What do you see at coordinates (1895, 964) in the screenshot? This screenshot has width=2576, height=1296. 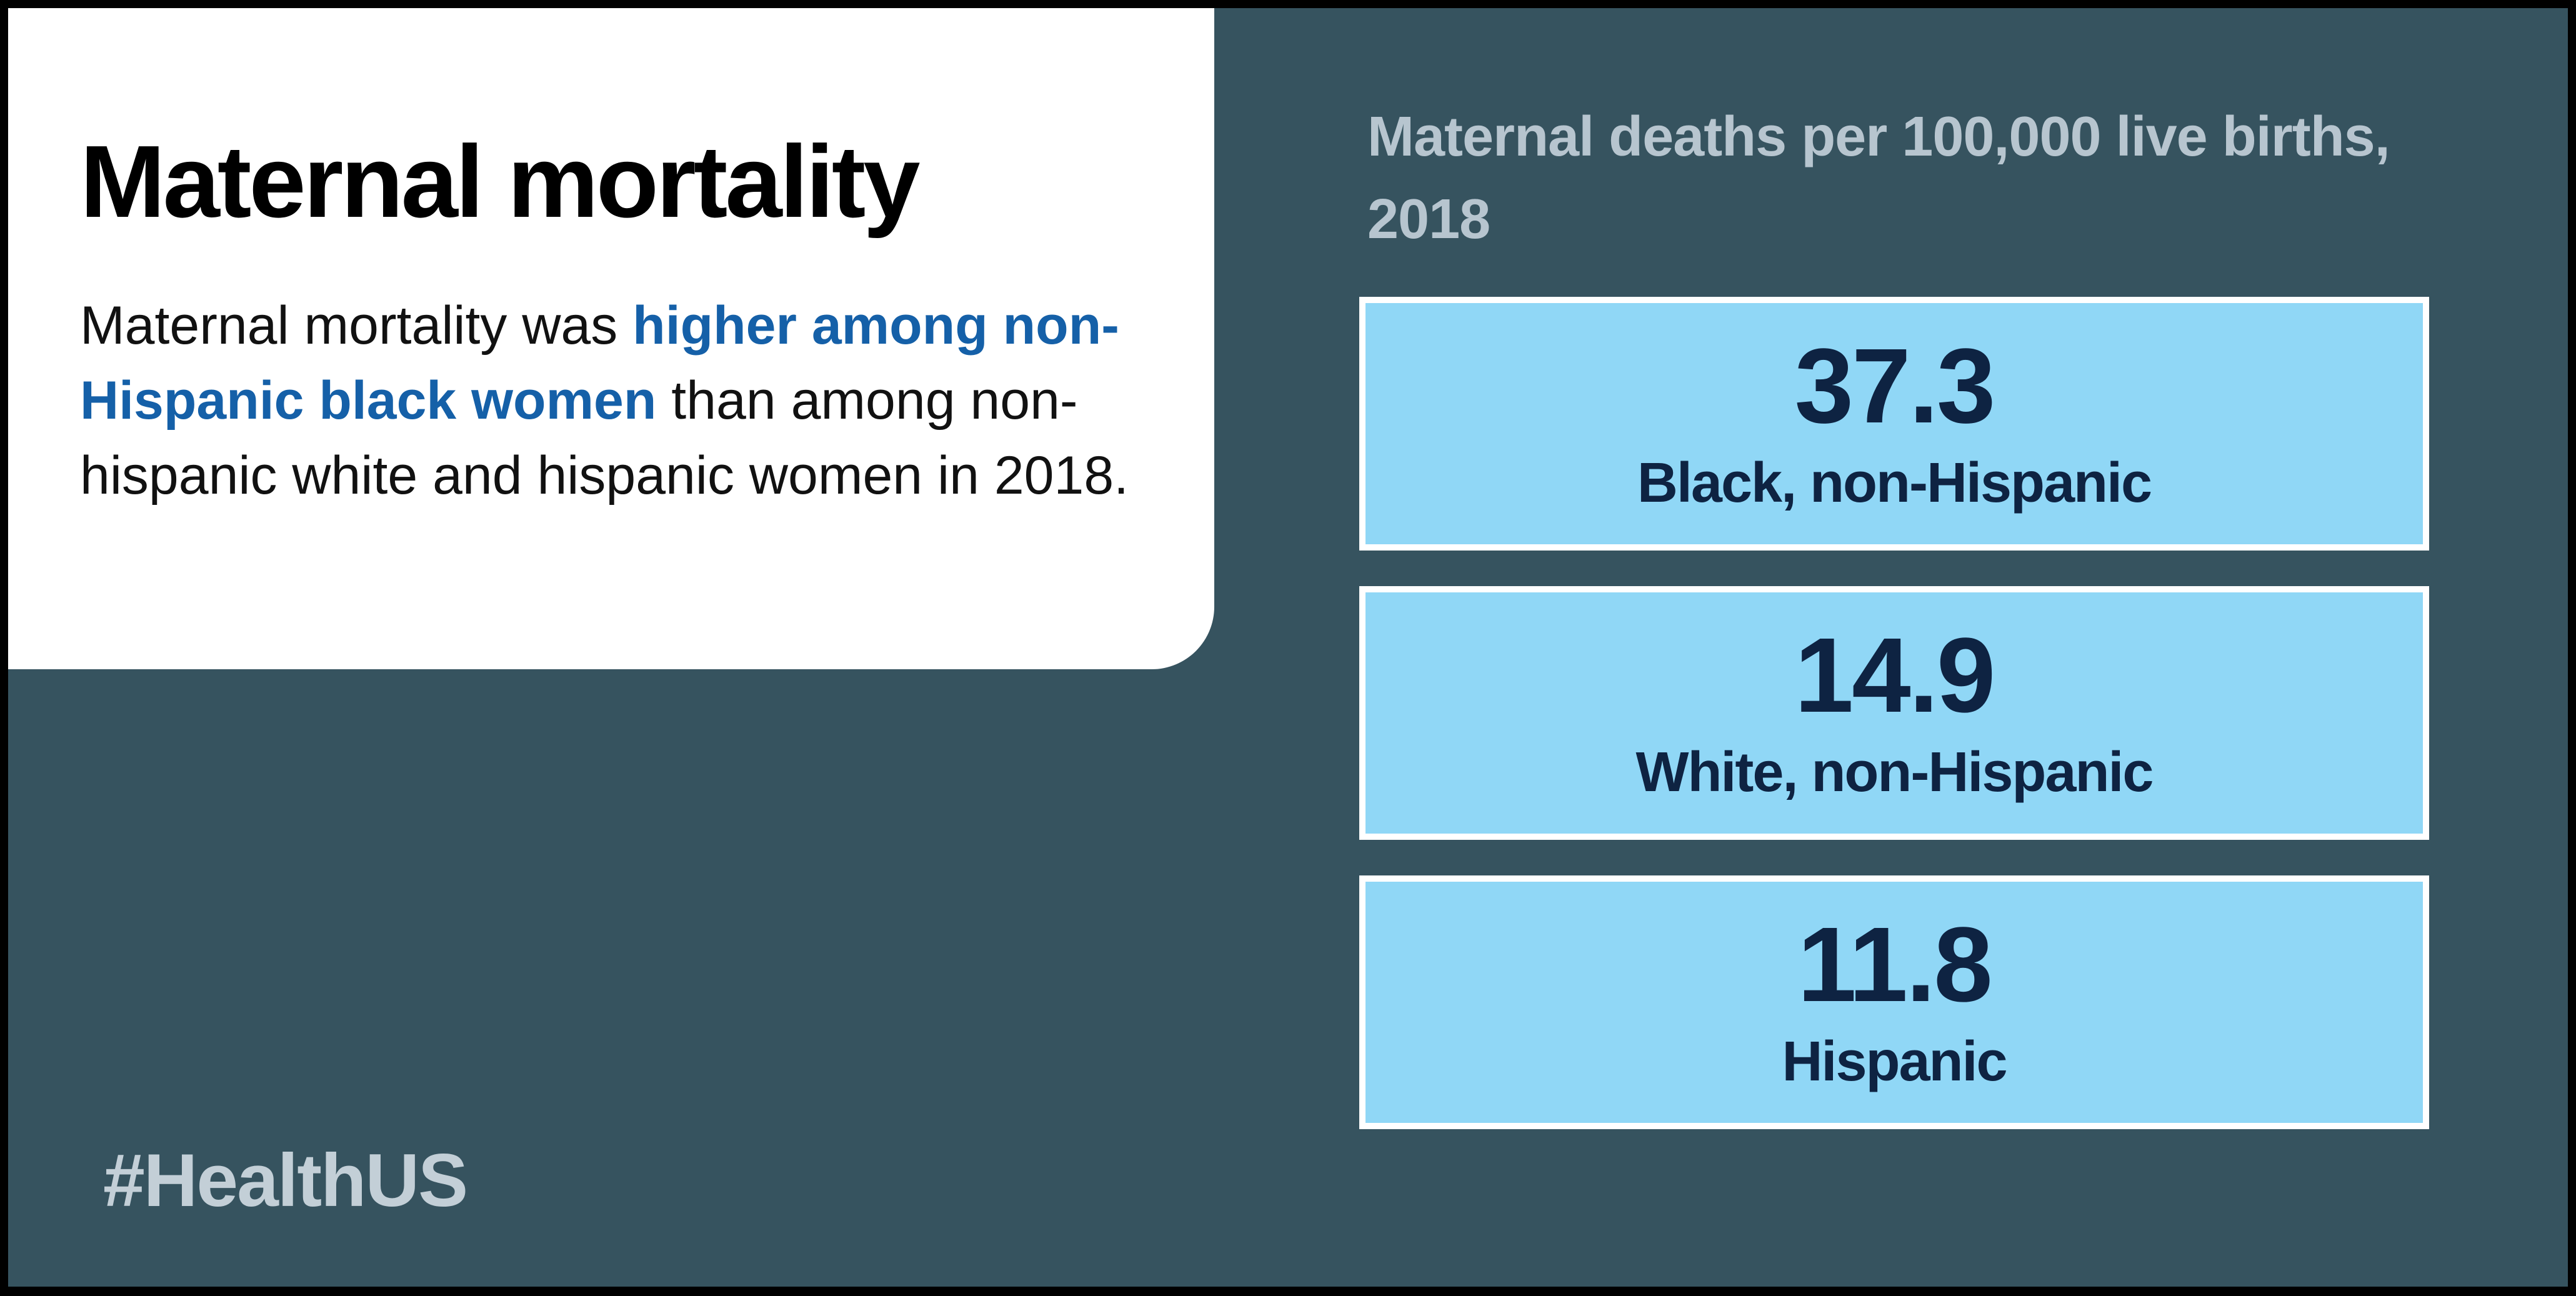 I see `stat-value: 11.8` at bounding box center [1895, 964].